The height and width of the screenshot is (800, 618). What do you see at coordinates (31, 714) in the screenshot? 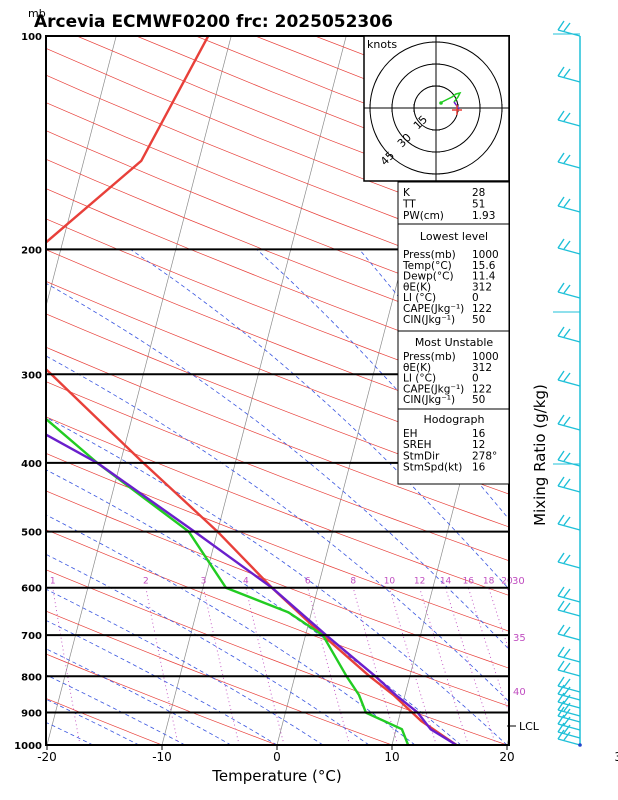
I see `y-tick-label: 900` at bounding box center [31, 714].